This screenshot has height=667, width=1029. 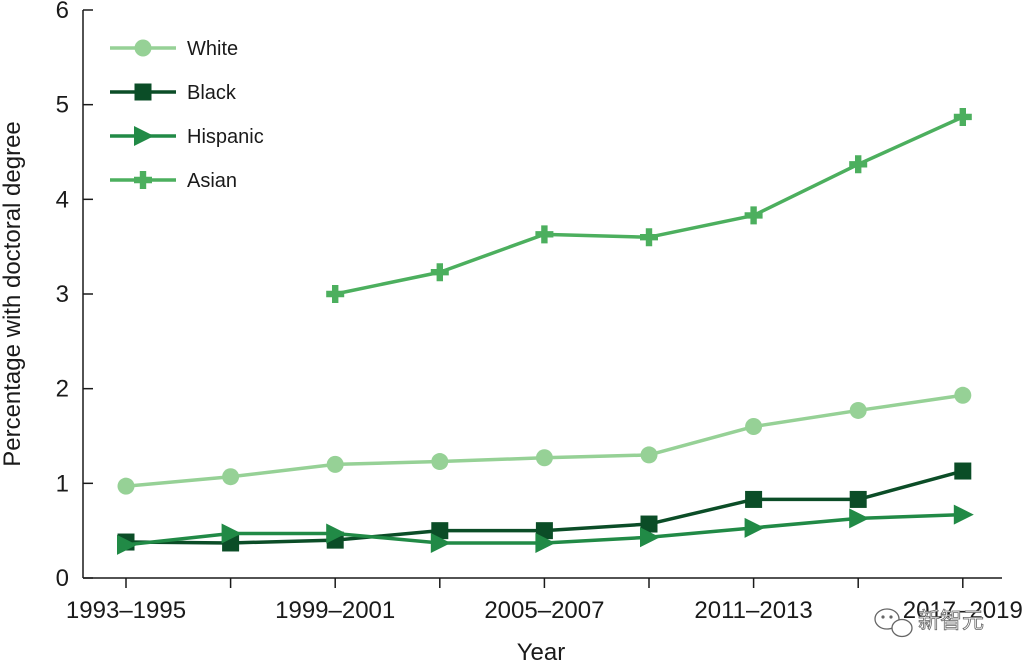 I want to click on x-tick-label: 1993–1995, so click(x=126, y=610).